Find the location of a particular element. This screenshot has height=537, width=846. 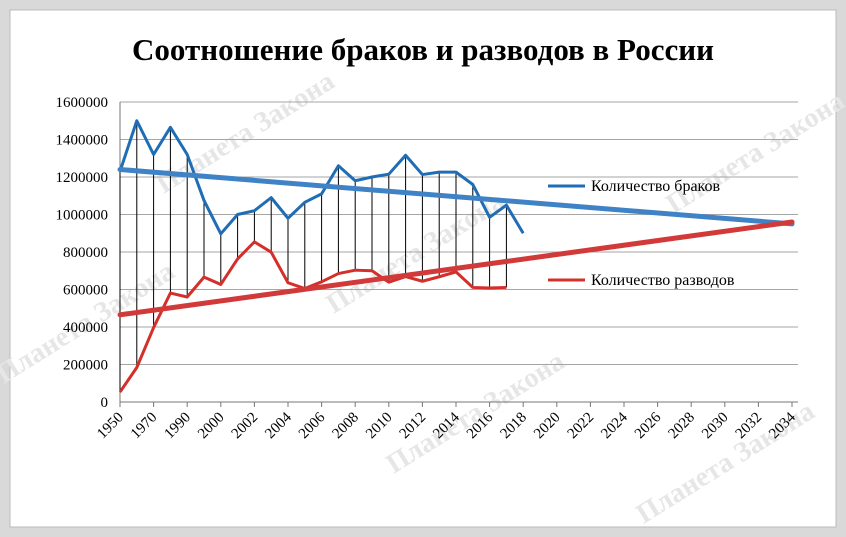

y-tick-label: 600000 is located at coordinates (85, 291).